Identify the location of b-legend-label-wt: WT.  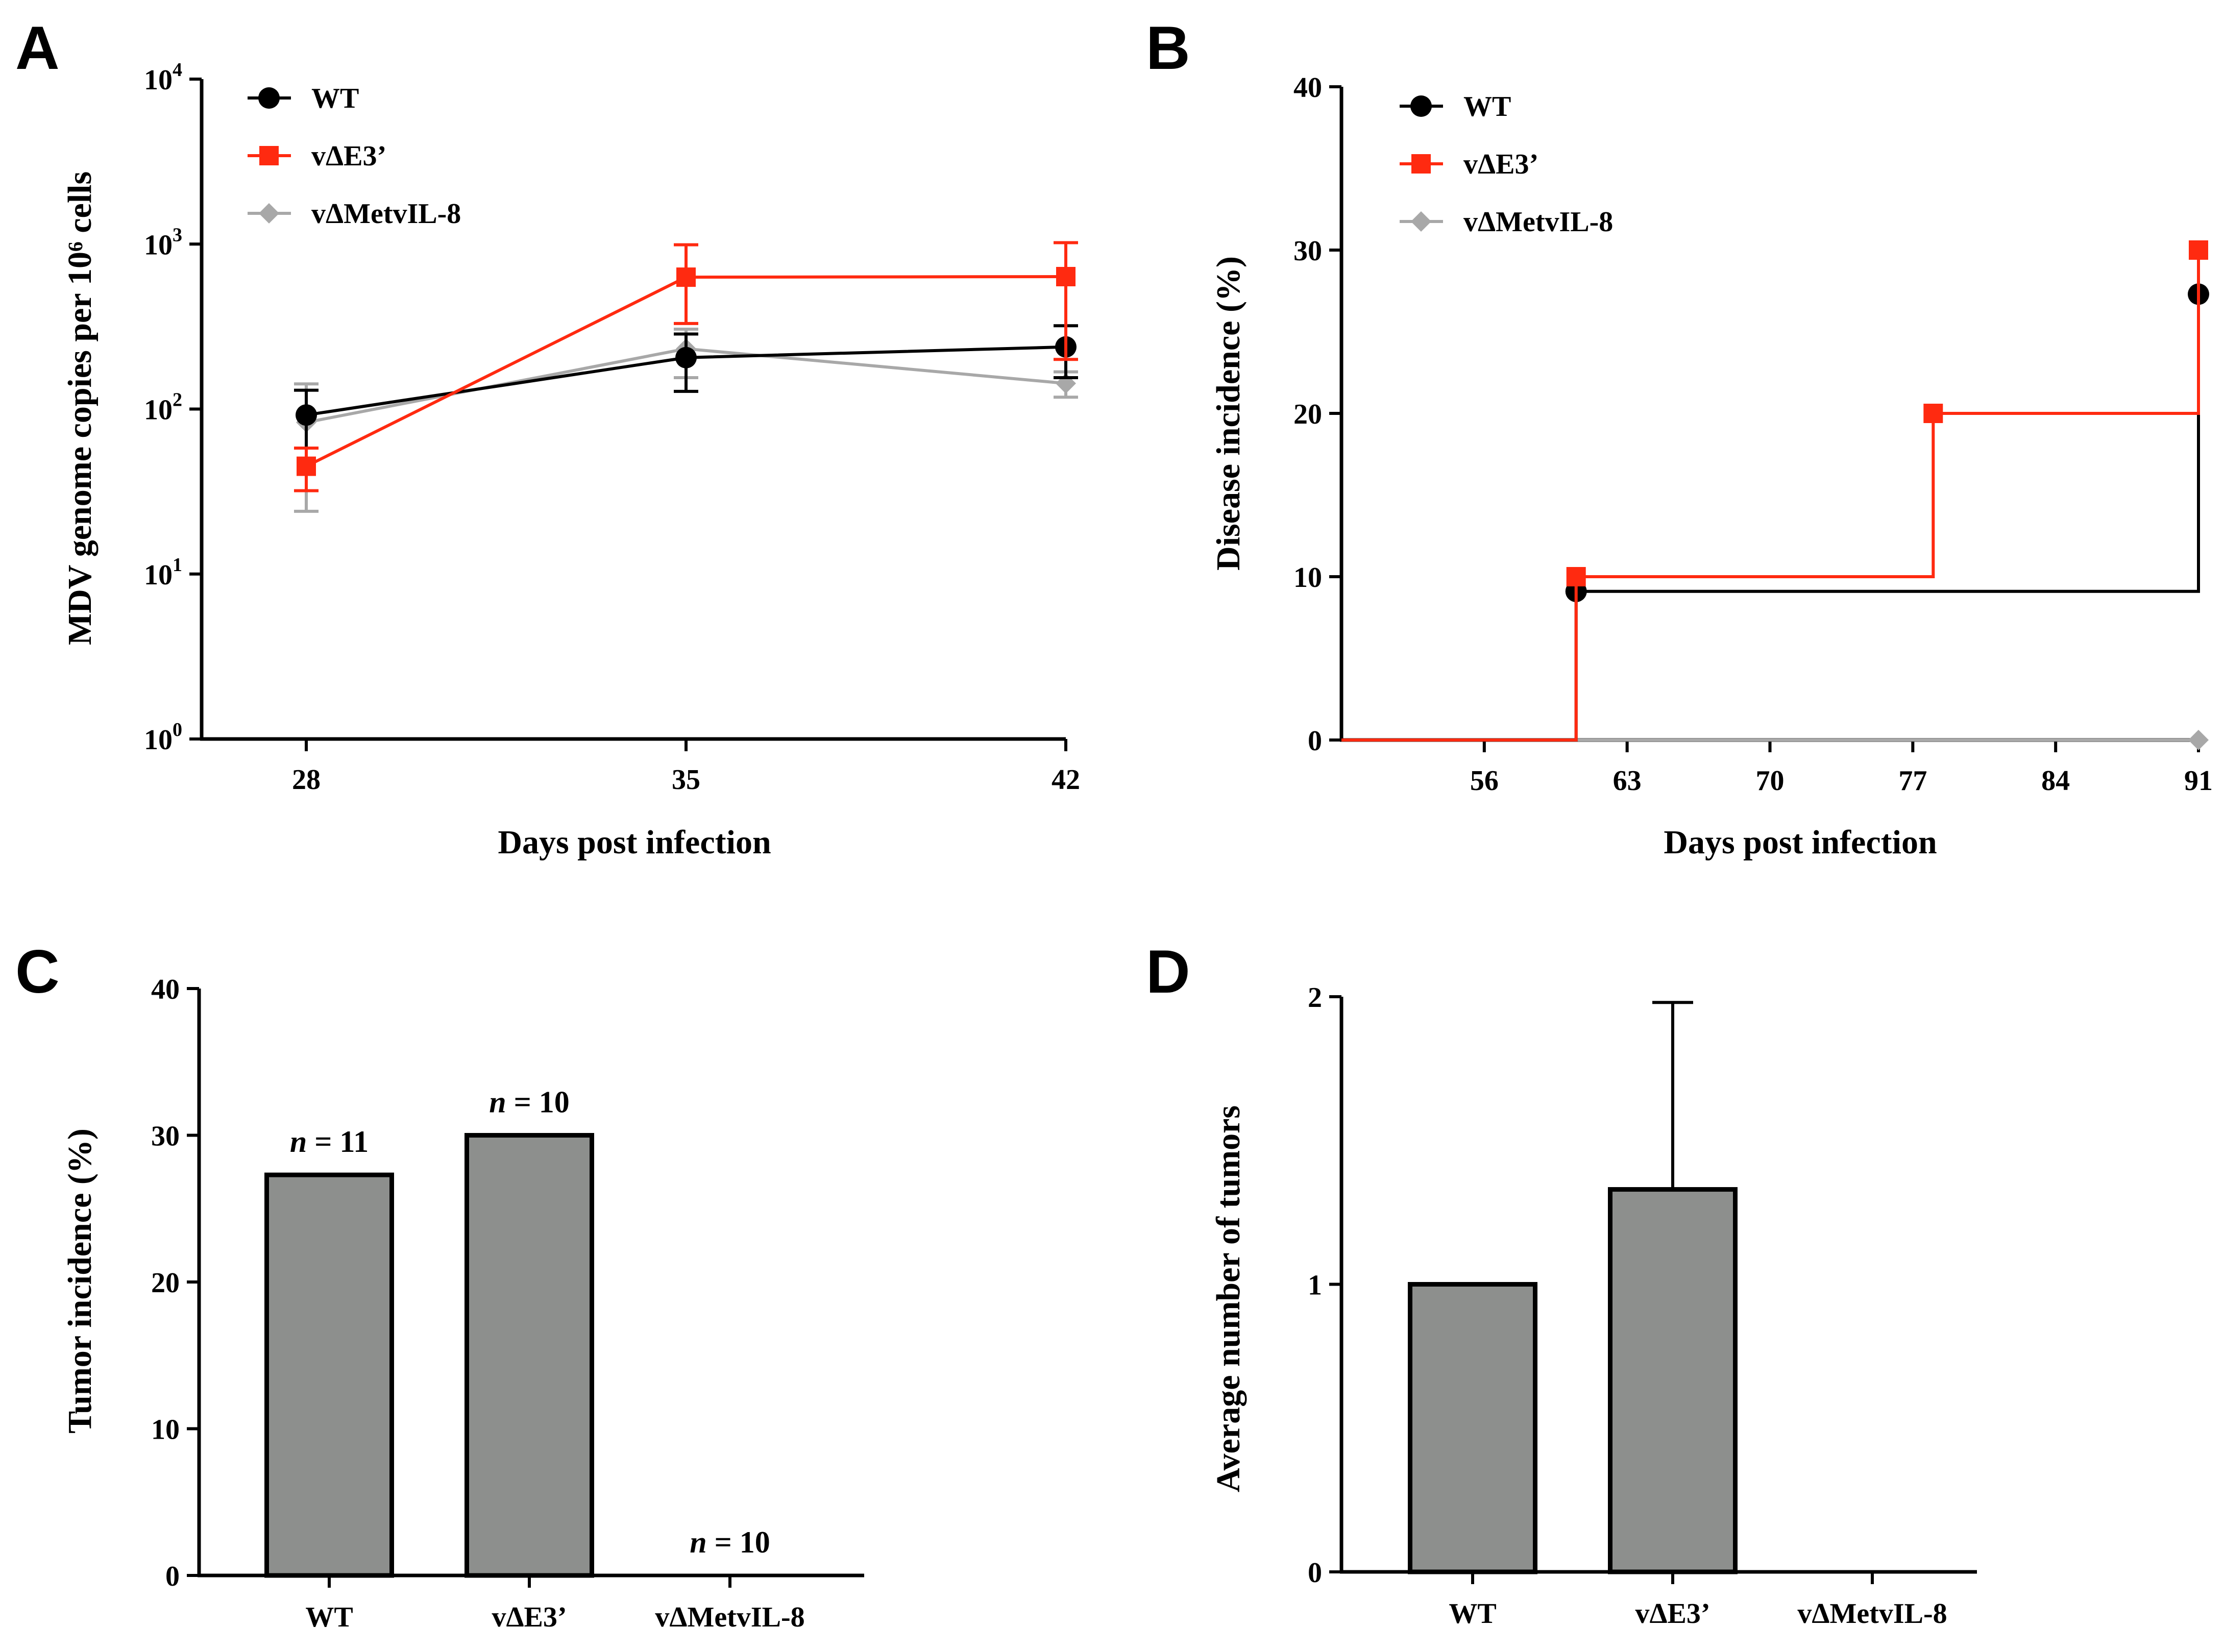
(1487, 106).